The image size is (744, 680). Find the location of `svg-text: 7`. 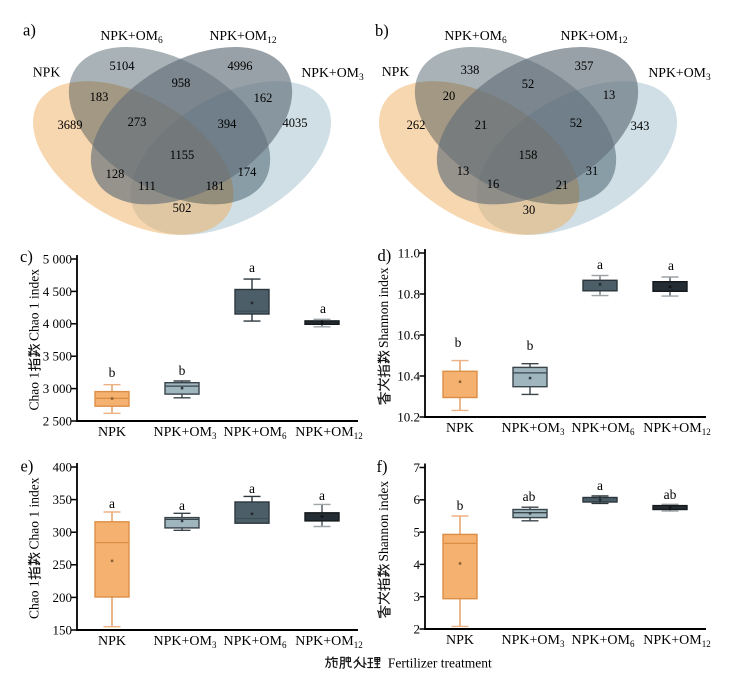

svg-text: 7 is located at coordinates (417, 467).